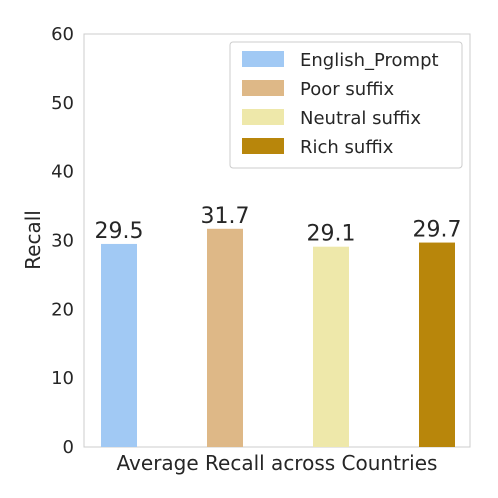  What do you see at coordinates (347, 89) in the screenshot?
I see `legend-label: Poor suffix` at bounding box center [347, 89].